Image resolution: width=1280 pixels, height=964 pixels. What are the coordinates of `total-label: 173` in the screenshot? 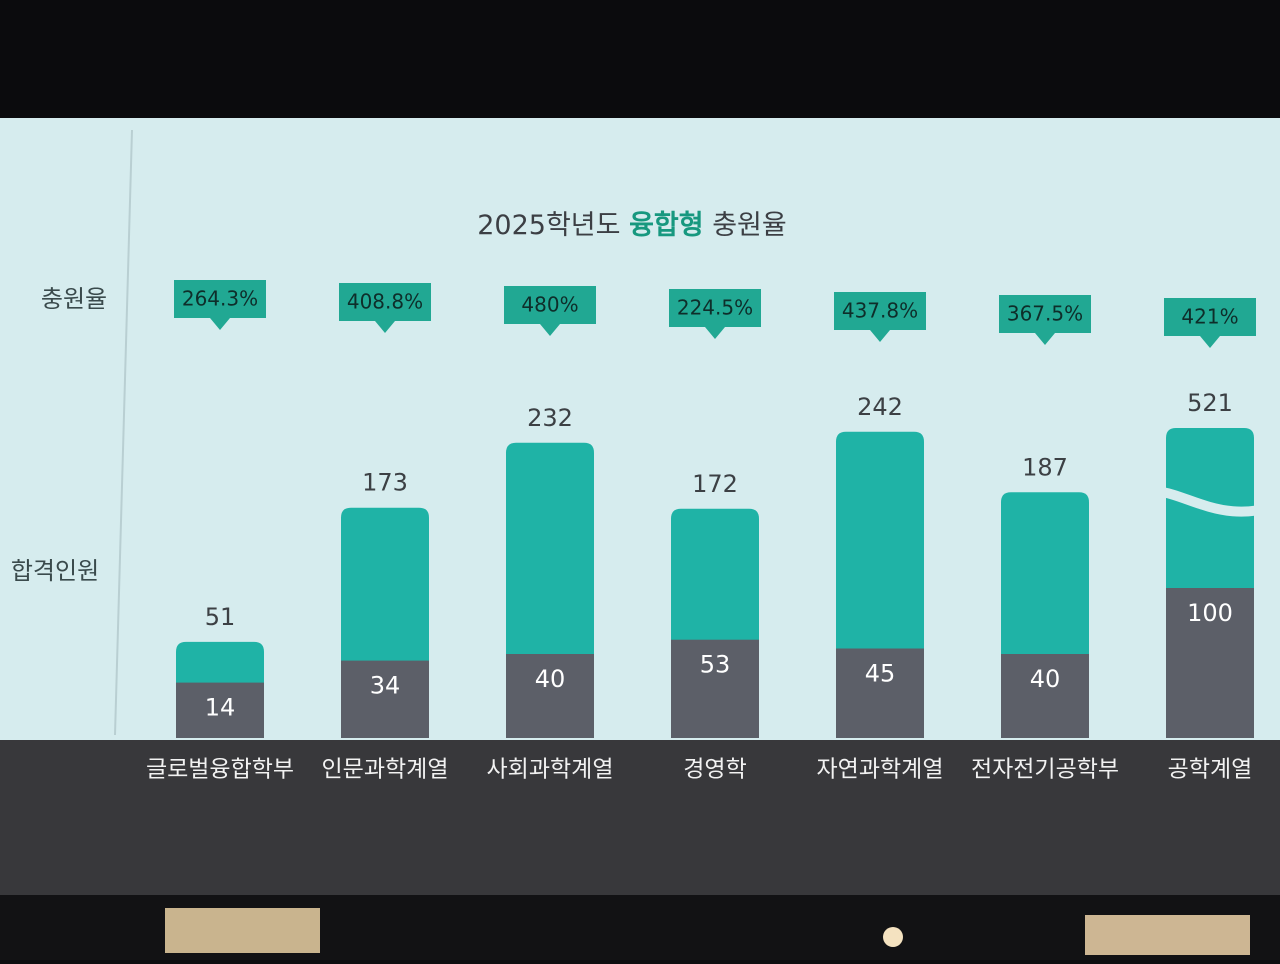 It's located at (385, 483).